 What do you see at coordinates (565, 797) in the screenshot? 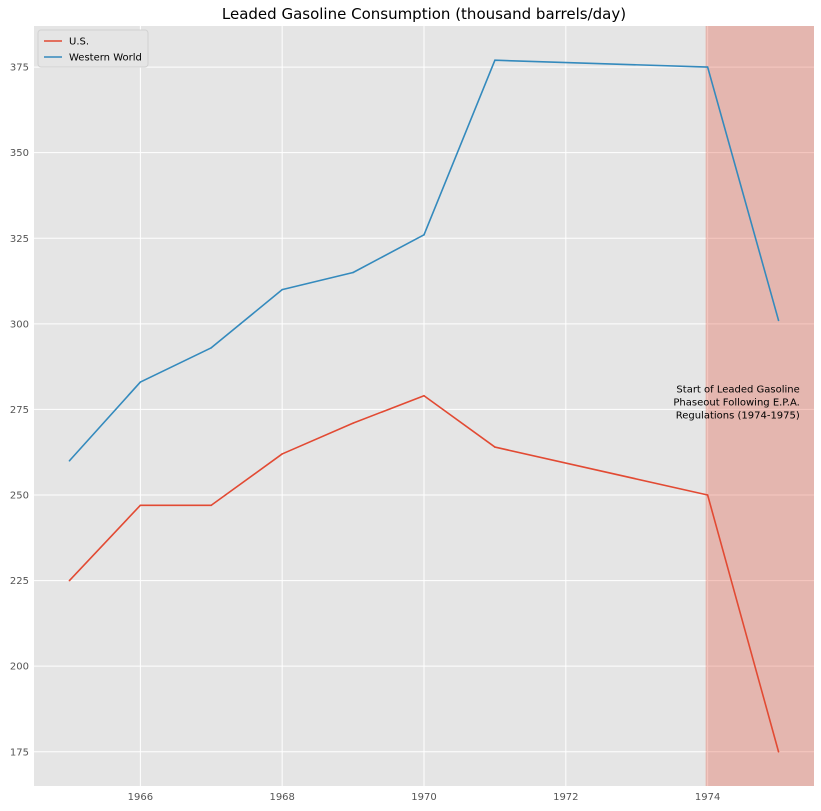
I see `x-tick-label: 1972` at bounding box center [565, 797].